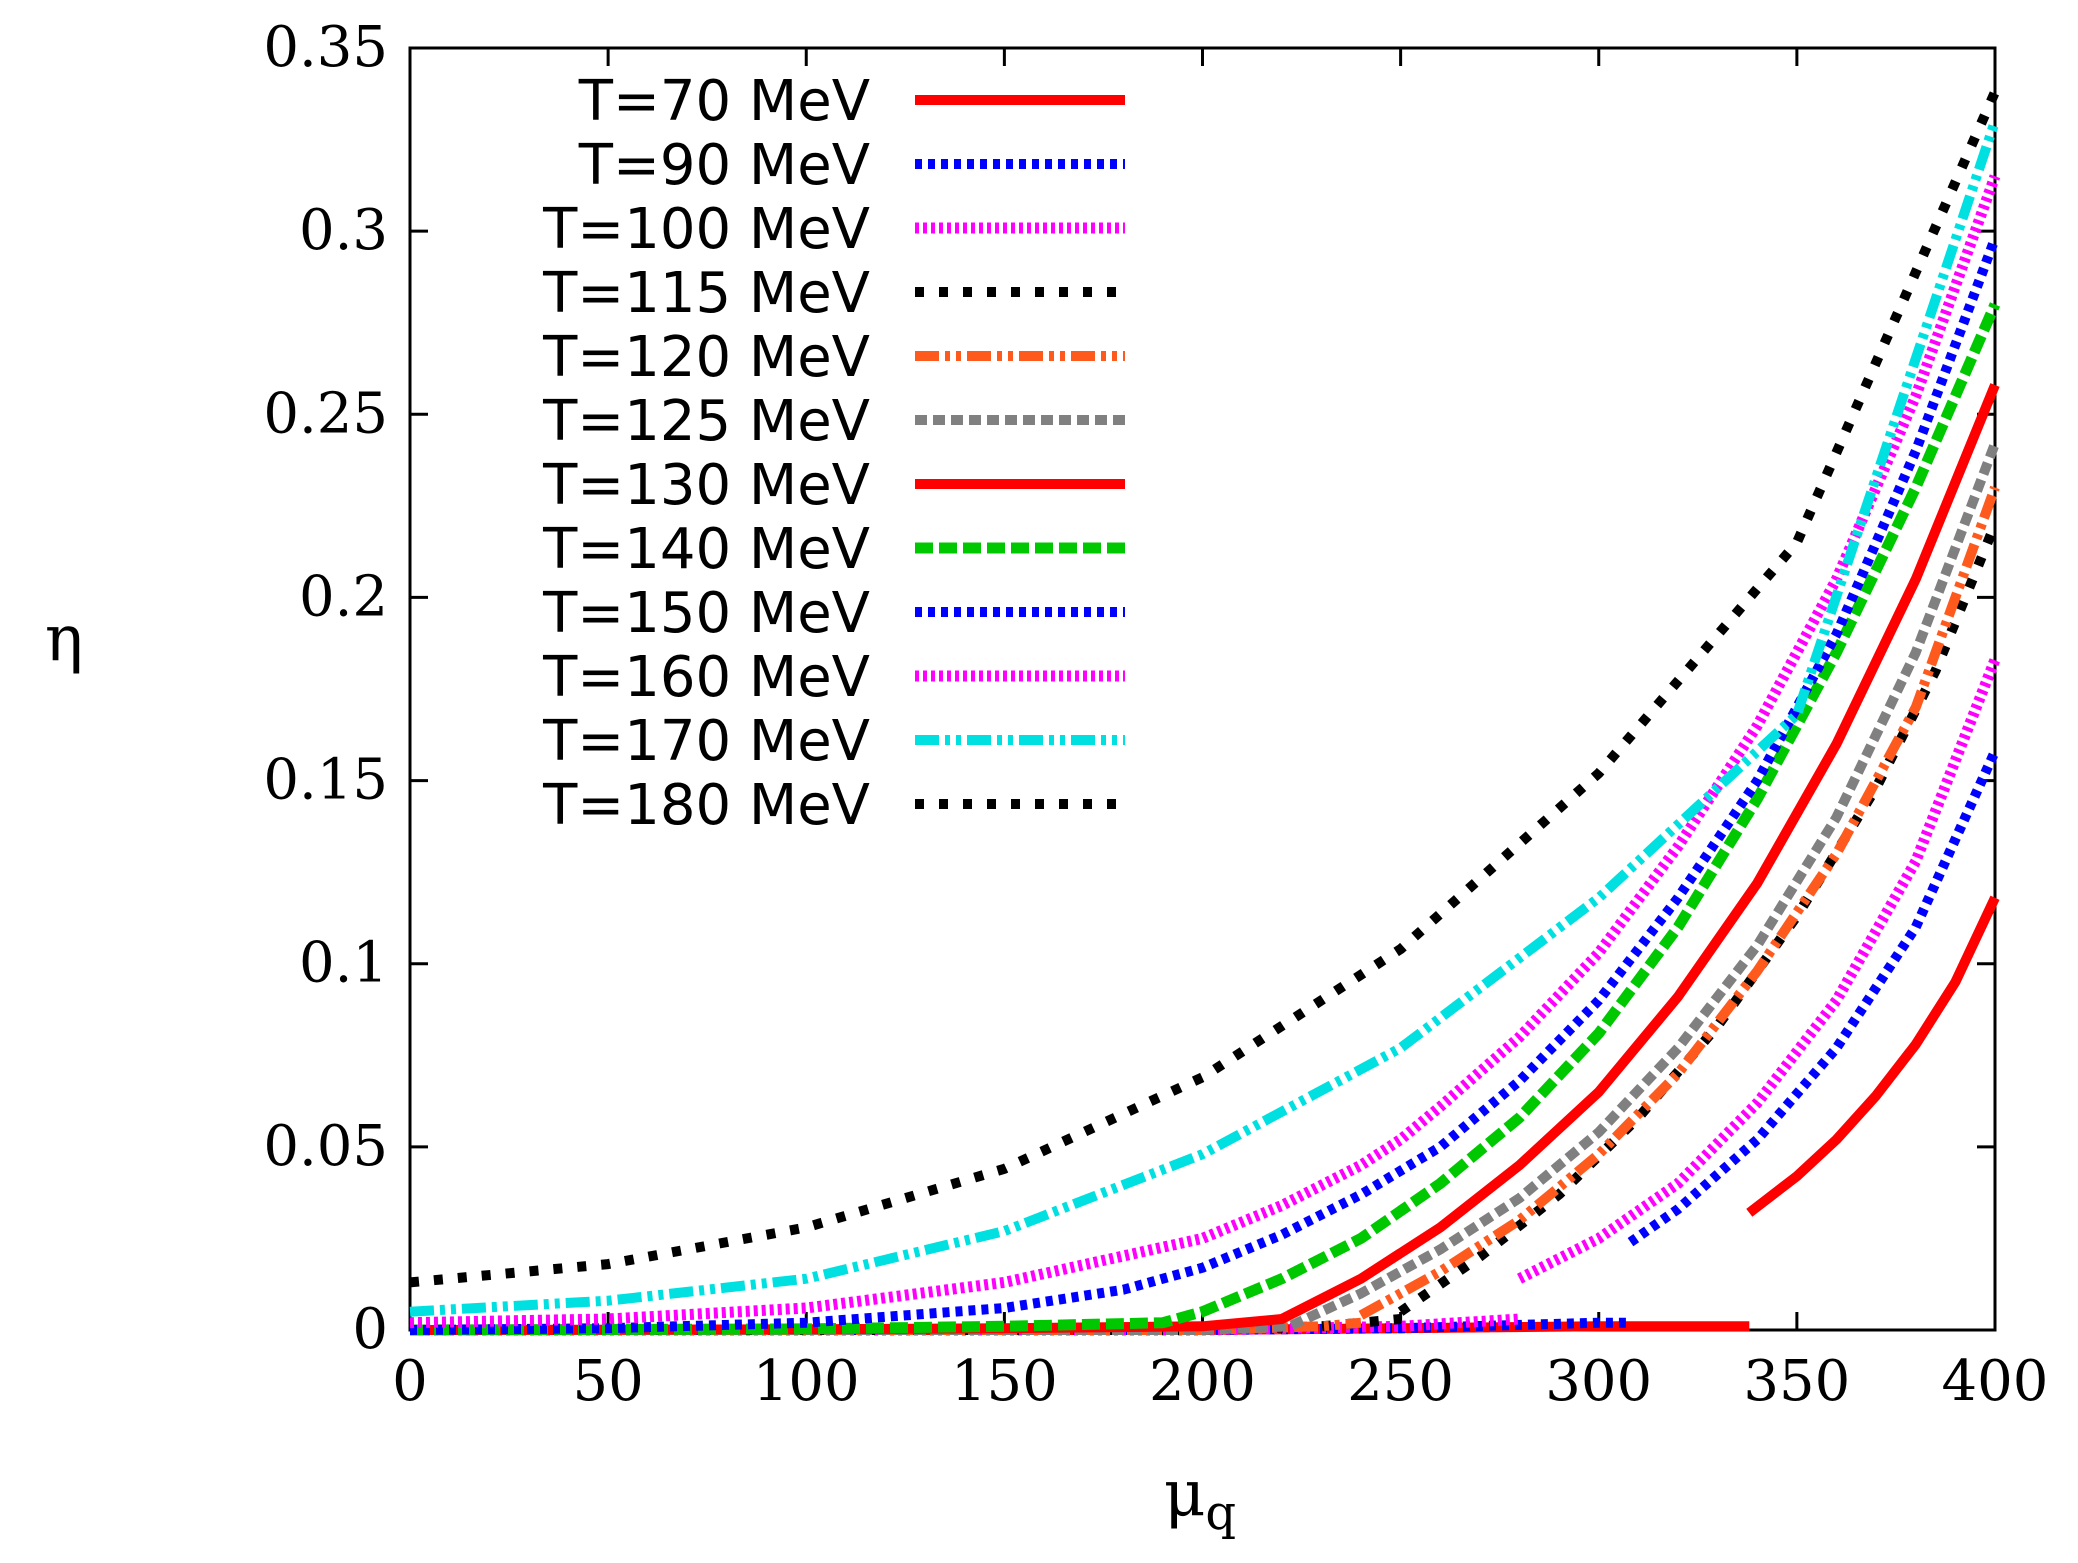 The height and width of the screenshot is (1563, 2078). What do you see at coordinates (325, 1146) in the screenshot?
I see `y-tick-label: 0.05` at bounding box center [325, 1146].